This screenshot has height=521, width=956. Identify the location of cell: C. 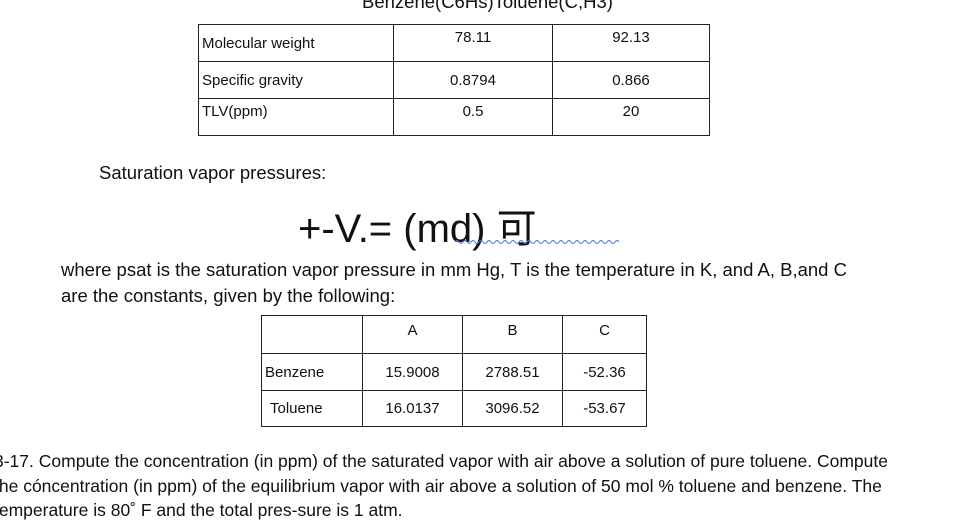
(604, 334).